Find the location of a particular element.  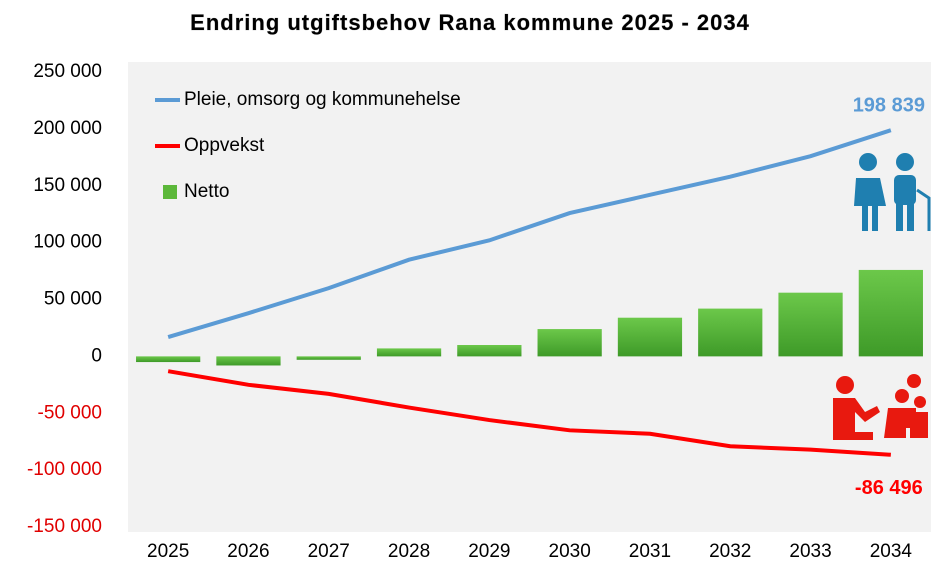

x-tick-label: 2028 is located at coordinates (409, 551).